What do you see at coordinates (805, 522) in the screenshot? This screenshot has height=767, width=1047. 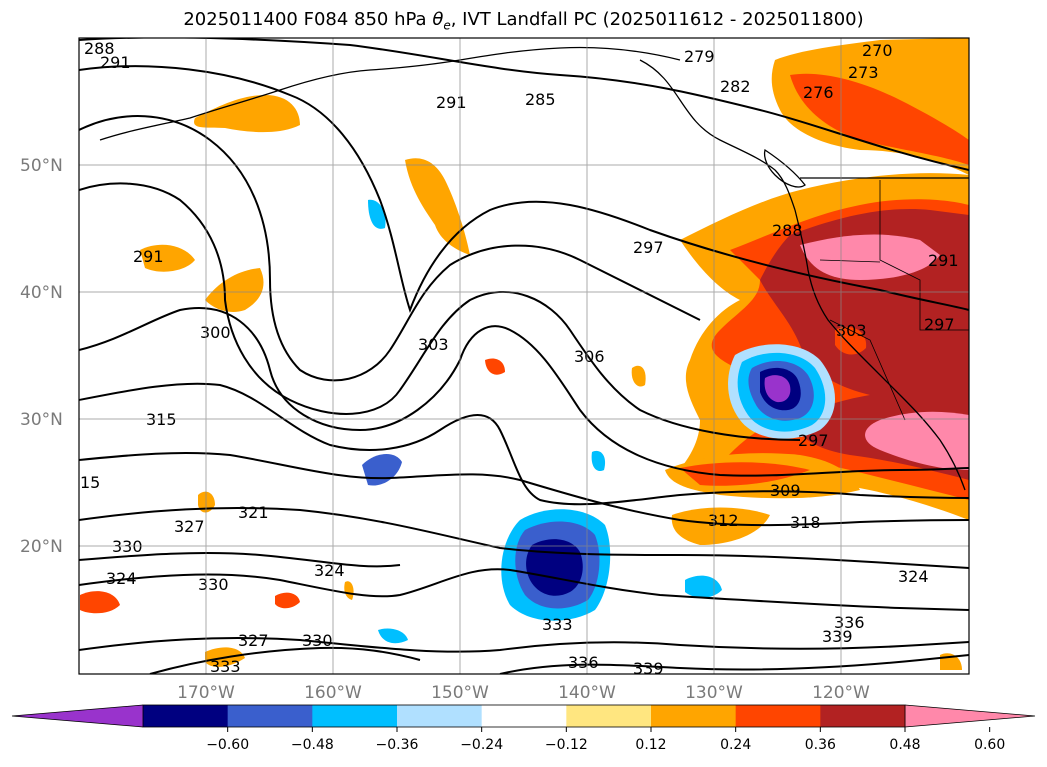 I see `contour-label: 318` at bounding box center [805, 522].